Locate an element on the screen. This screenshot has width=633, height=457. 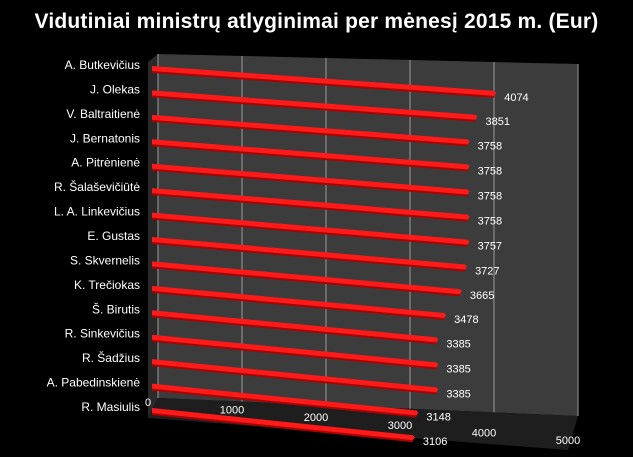
category-label: V. Baltraitienė is located at coordinates (103, 114).